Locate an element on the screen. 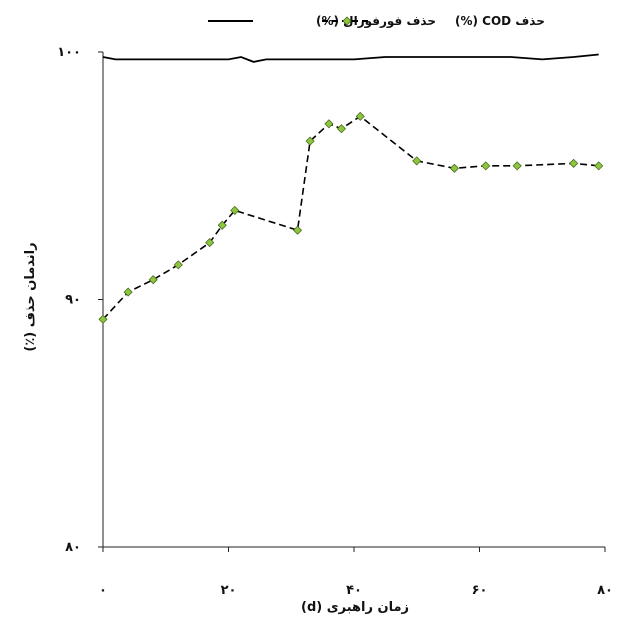 This screenshot has width=624, height=626. y-axis-title: راندمان حذف (٪) is located at coordinates (30, 296).